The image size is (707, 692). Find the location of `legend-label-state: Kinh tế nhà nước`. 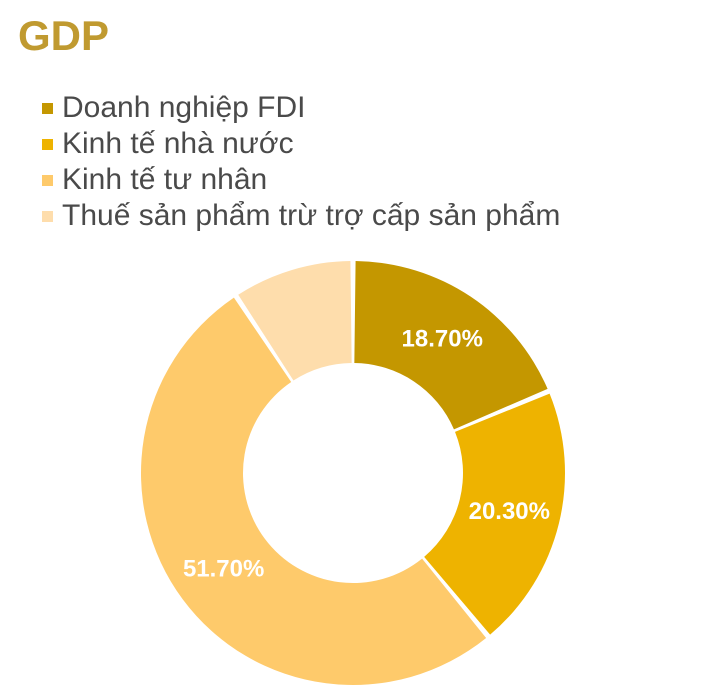

legend-label-state: Kinh tế nhà nước is located at coordinates (178, 143).